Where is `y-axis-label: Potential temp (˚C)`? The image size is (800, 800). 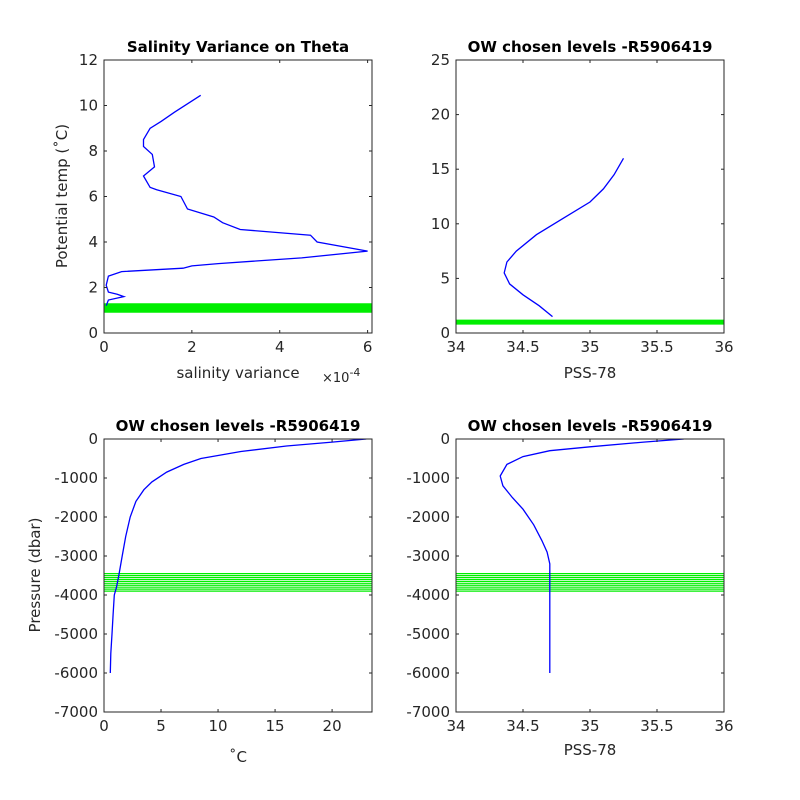 y-axis-label: Potential temp (˚C) is located at coordinates (62, 196).